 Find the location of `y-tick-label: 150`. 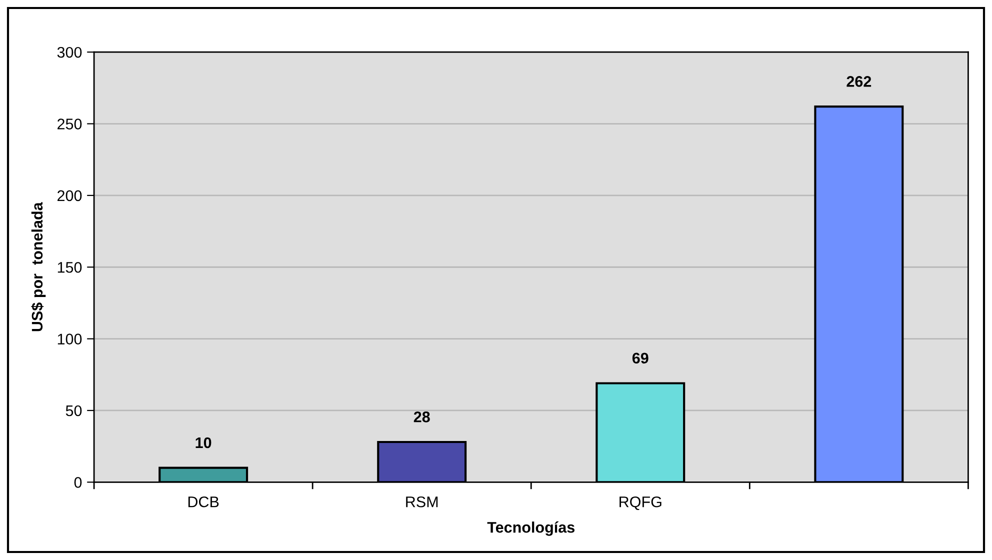

y-tick-label: 150 is located at coordinates (70, 267).